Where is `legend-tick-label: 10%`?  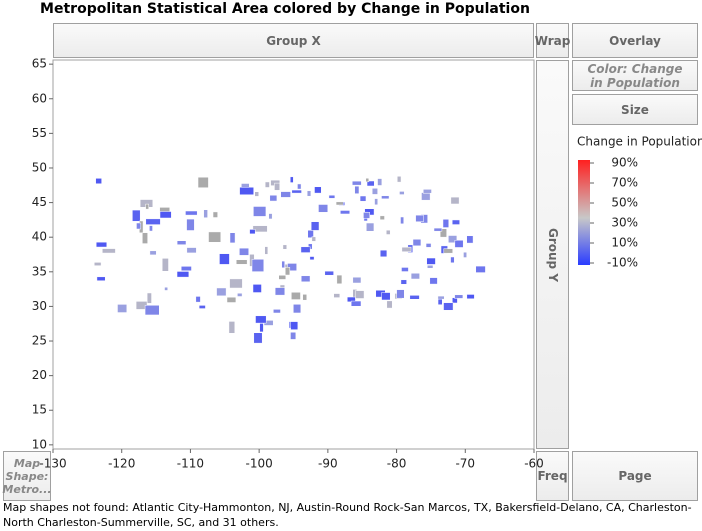 legend-tick-label: 10% is located at coordinates (624, 243).